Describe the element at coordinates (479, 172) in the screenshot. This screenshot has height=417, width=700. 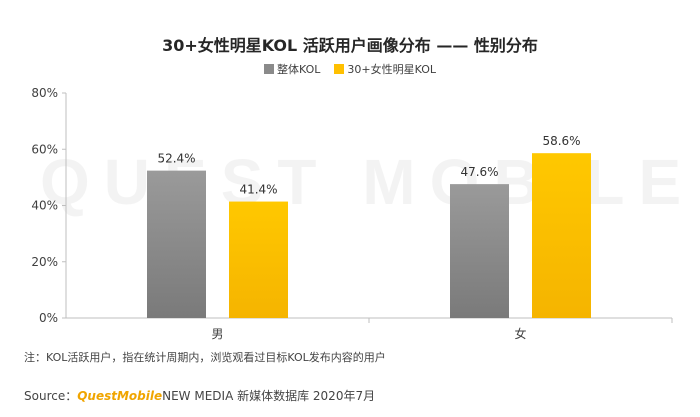
I see `bar-value-label: 47.6%` at that location.